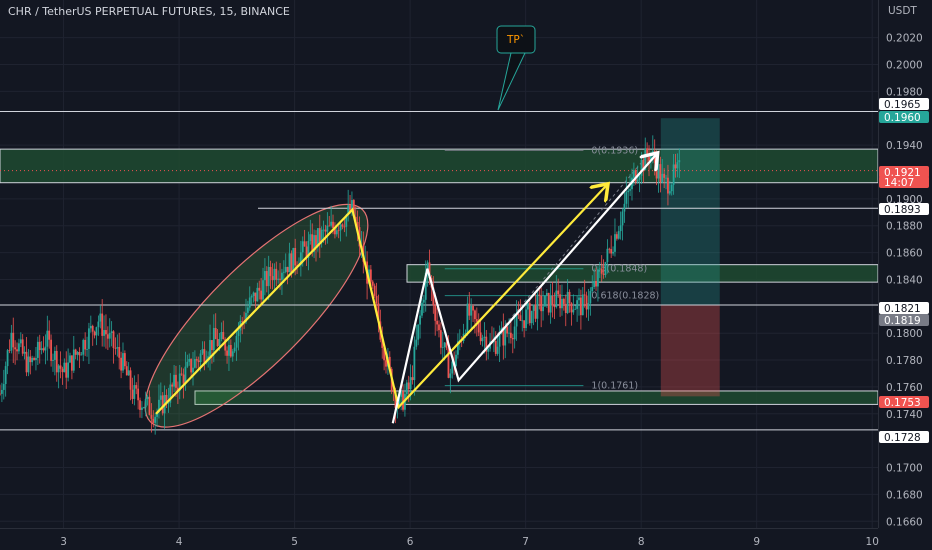  I want to click on price-tag-label: 0.1893, so click(902, 210).